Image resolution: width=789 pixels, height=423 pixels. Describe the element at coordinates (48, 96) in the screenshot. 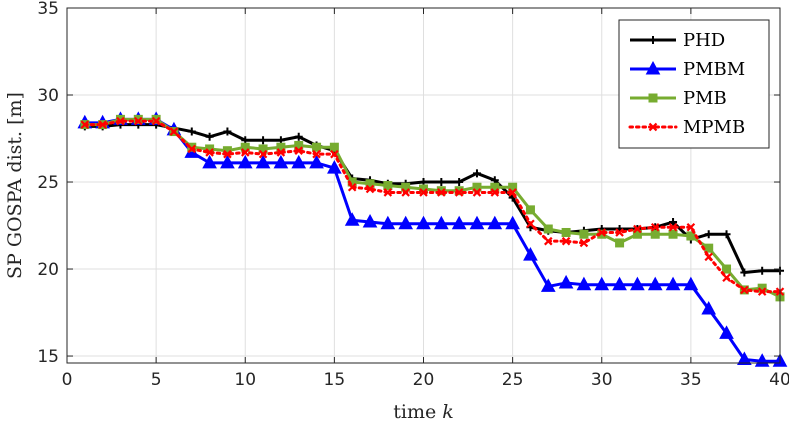

I see `y-tick-label: 30` at that location.